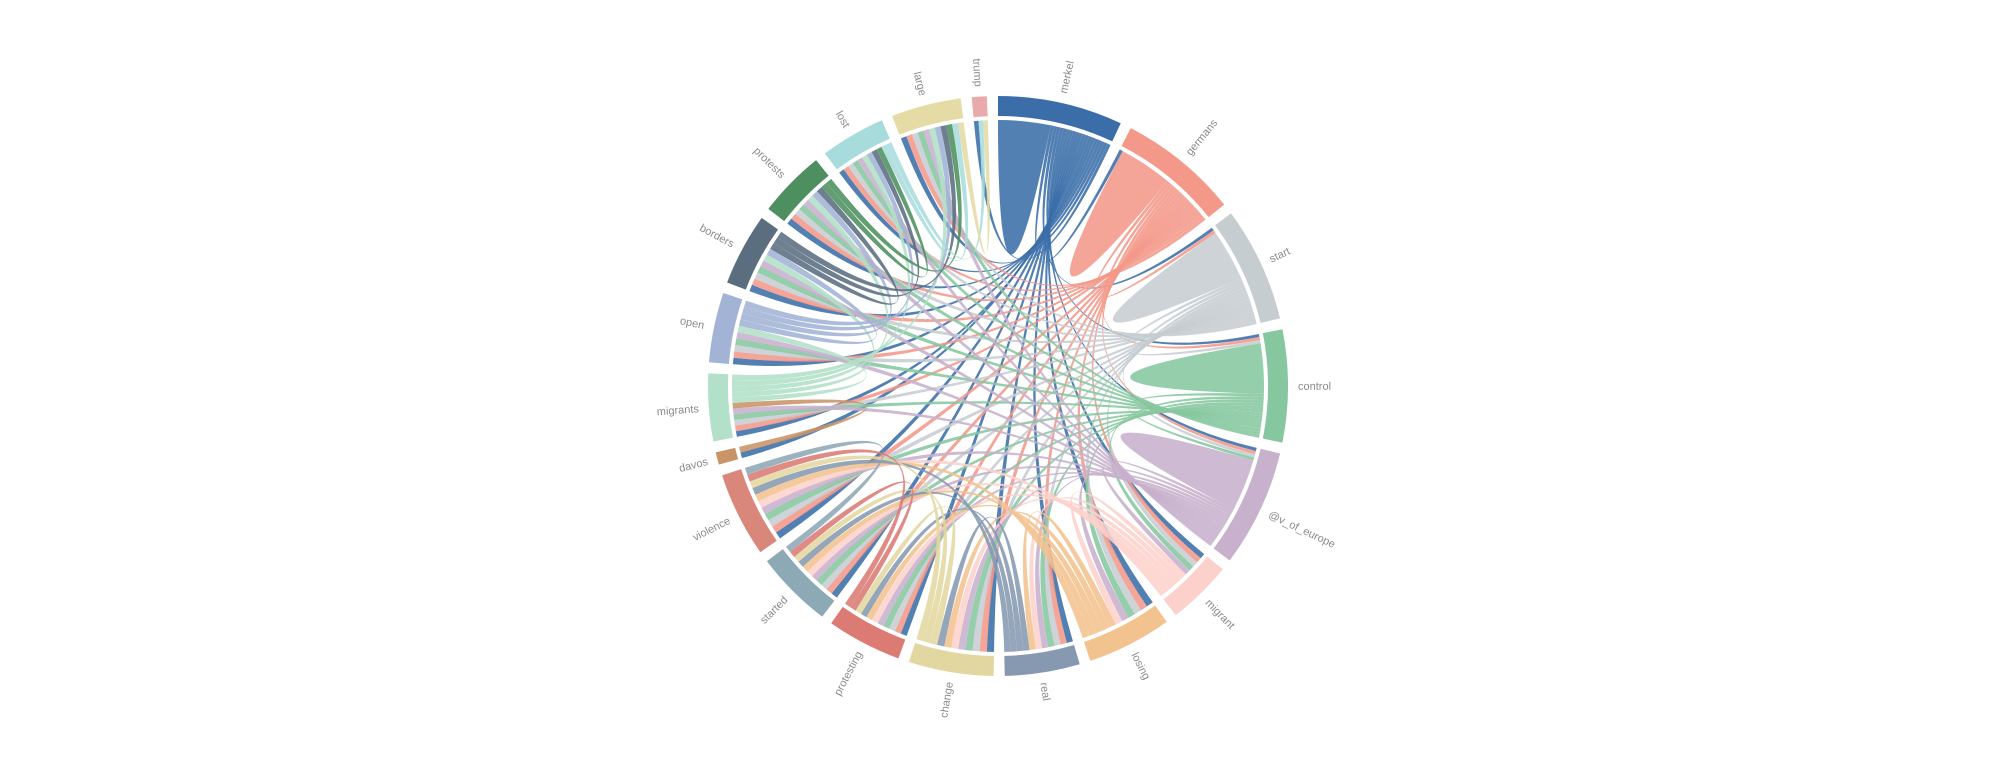  What do you see at coordinates (1069, 581) in the screenshot?
I see `ribbon-losing-real` at bounding box center [1069, 581].